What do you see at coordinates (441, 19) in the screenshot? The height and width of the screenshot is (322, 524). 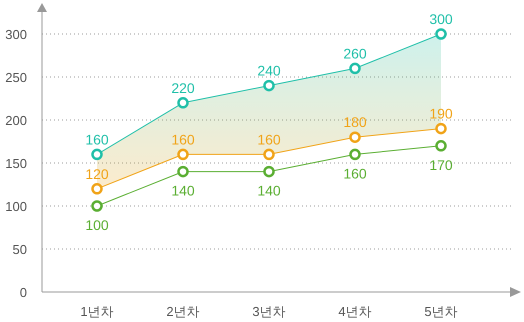 I see `data-label: 300` at bounding box center [441, 19].